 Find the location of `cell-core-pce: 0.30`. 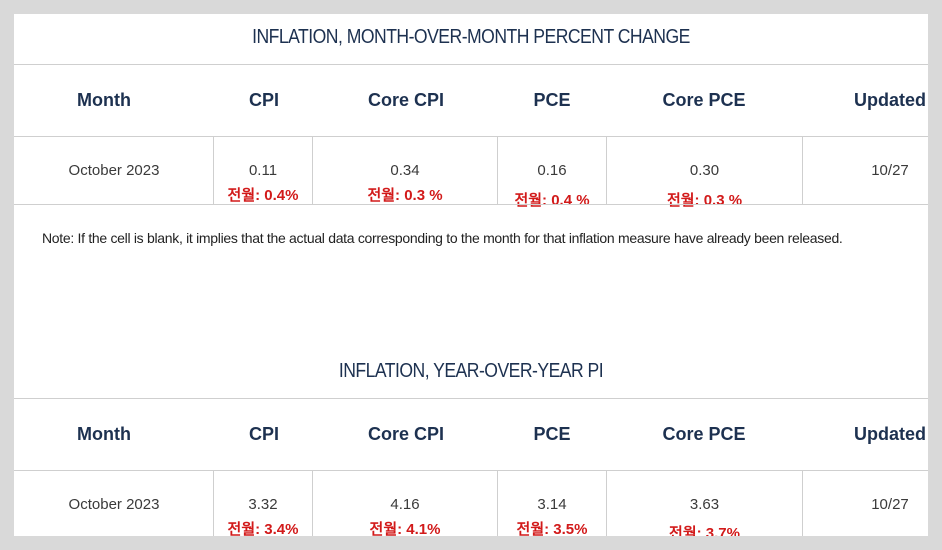

cell-core-pce: 0.30 is located at coordinates (704, 170).